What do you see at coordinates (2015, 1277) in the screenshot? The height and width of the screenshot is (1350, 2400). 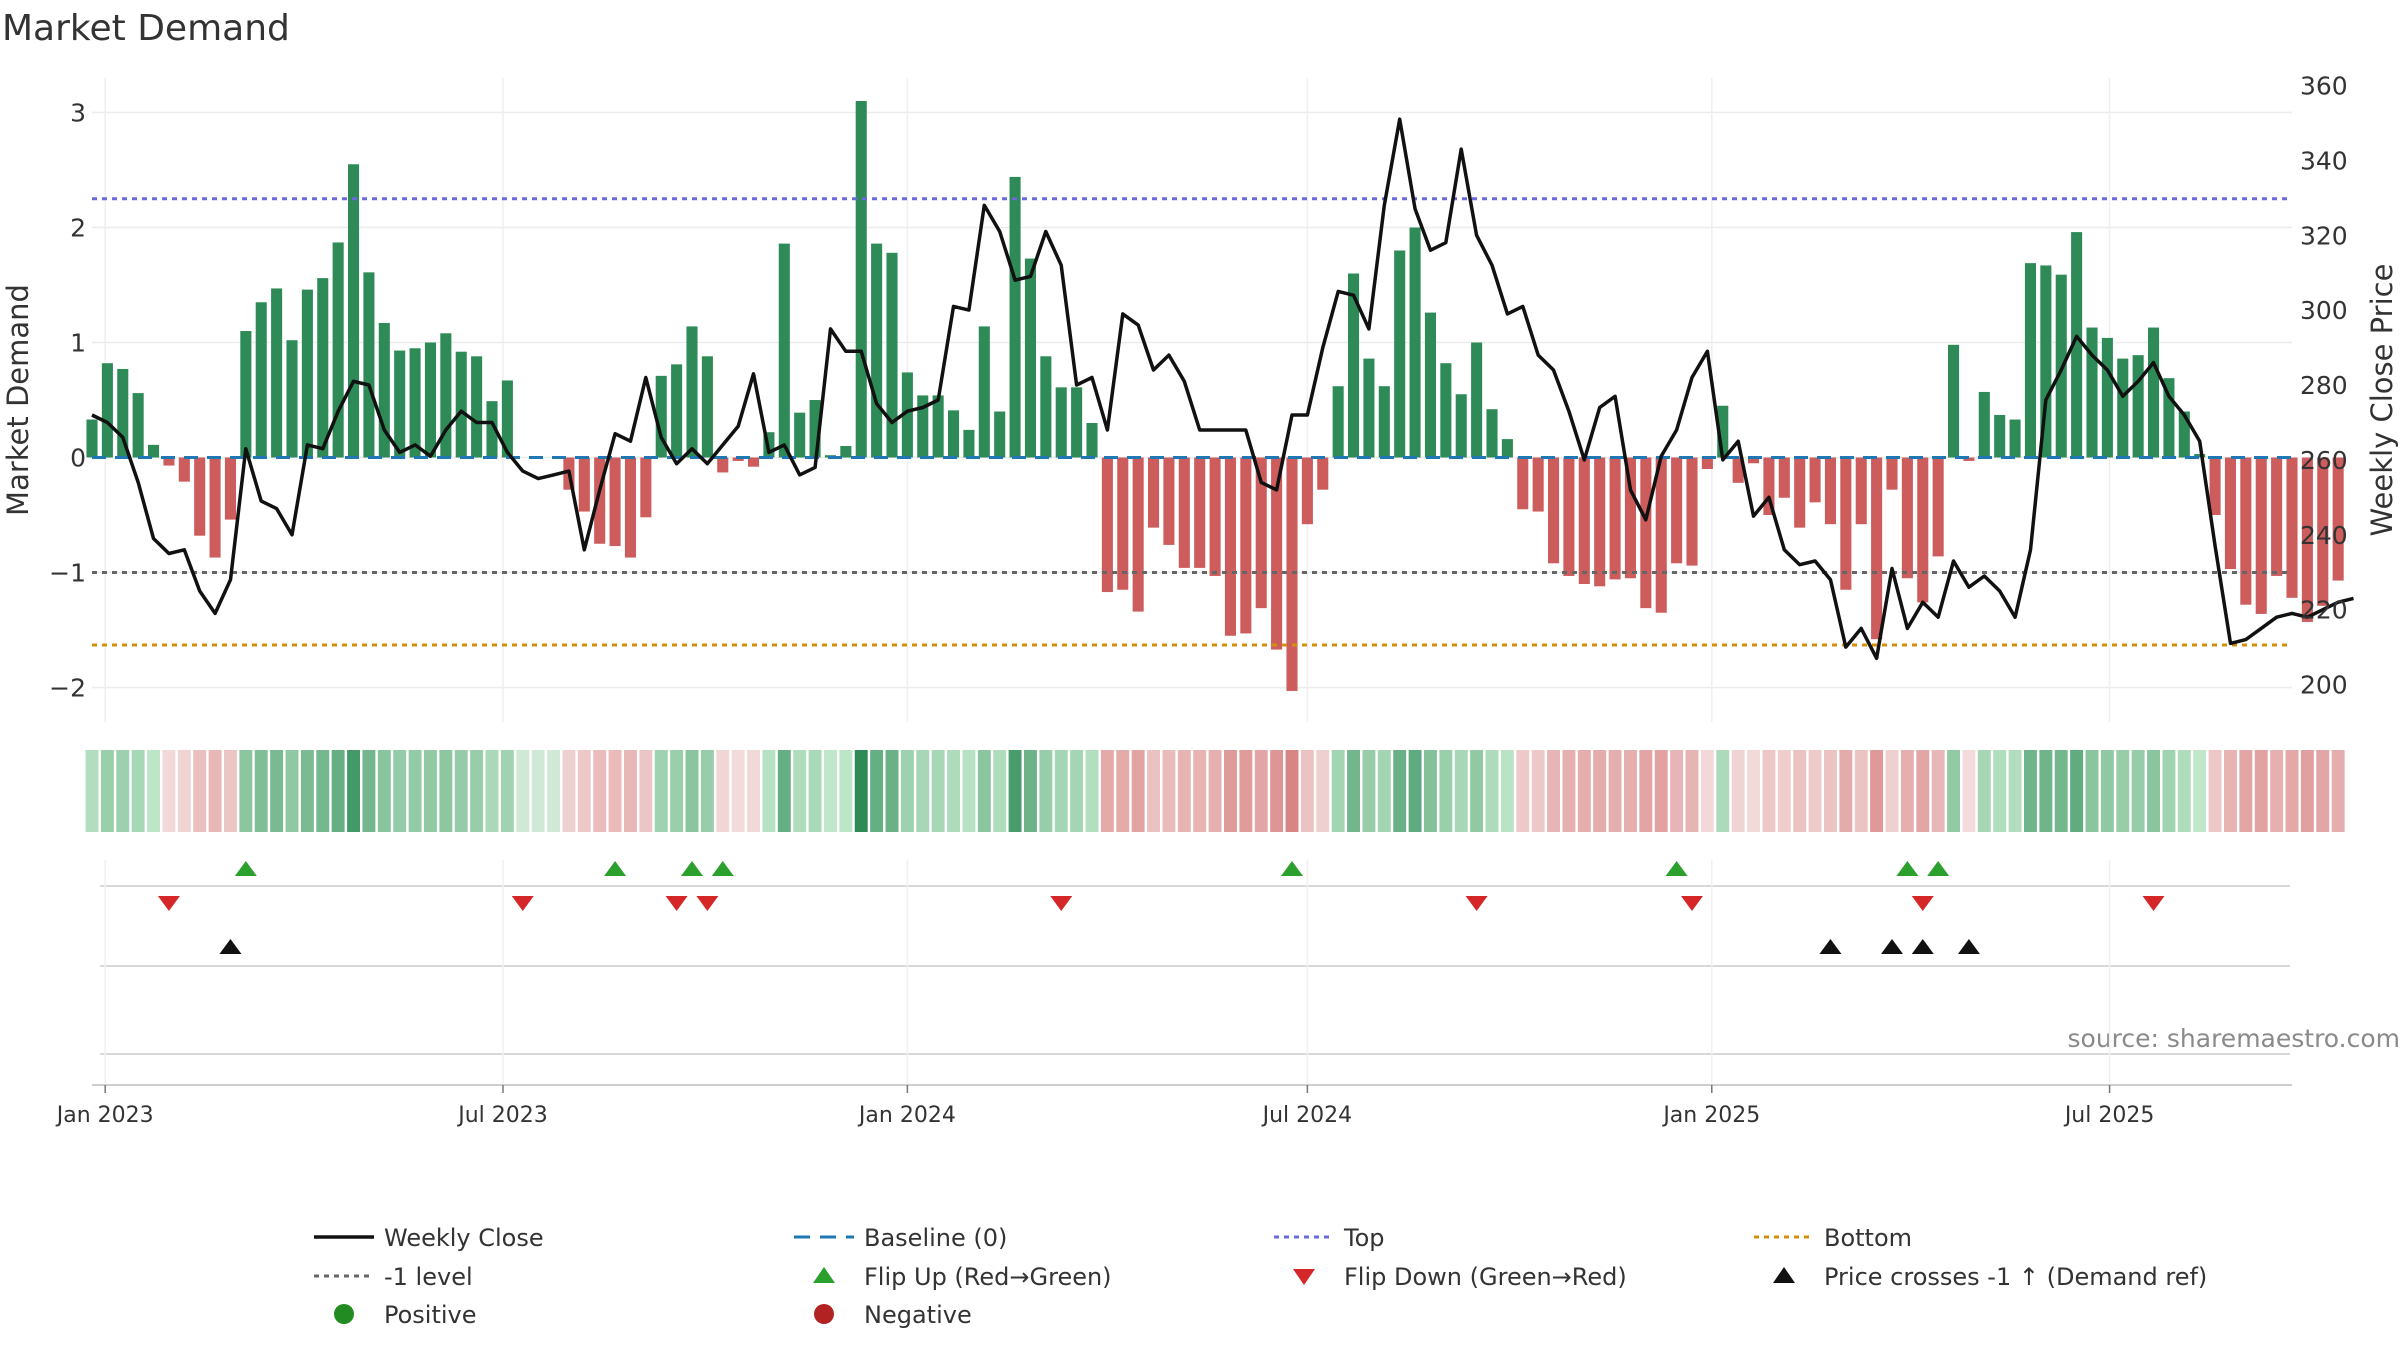 I see `legend-label: Price crosses -1 ↑ (Demand ref)` at bounding box center [2015, 1277].